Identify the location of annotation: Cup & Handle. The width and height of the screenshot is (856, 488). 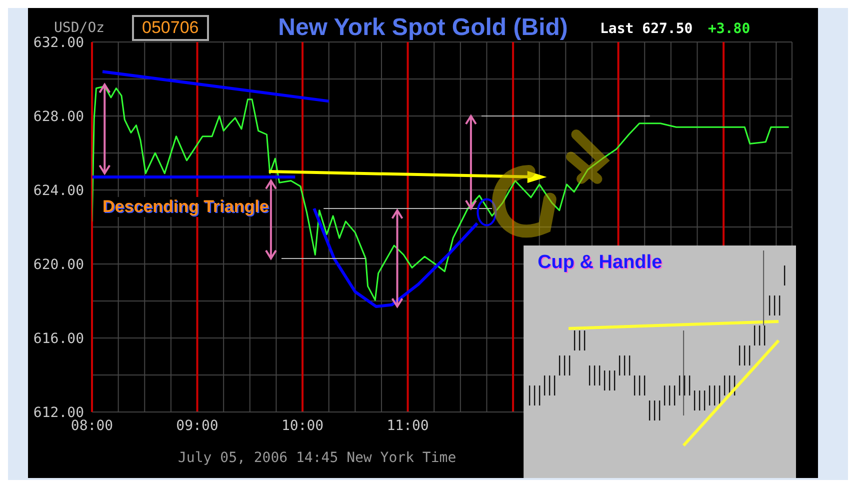
(600, 263).